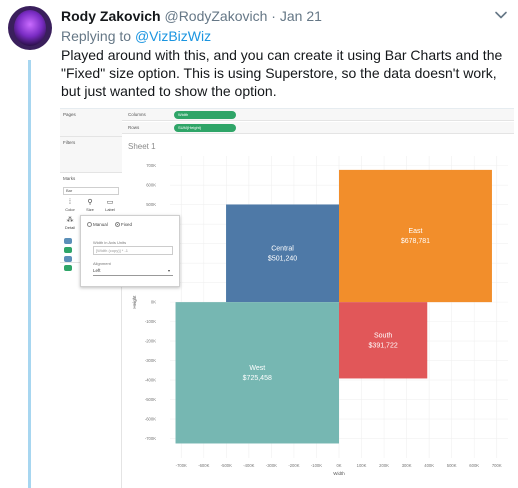 The image size is (518, 488). I want to click on reply-context: Replying to @VizBizWiz, so click(136, 36).